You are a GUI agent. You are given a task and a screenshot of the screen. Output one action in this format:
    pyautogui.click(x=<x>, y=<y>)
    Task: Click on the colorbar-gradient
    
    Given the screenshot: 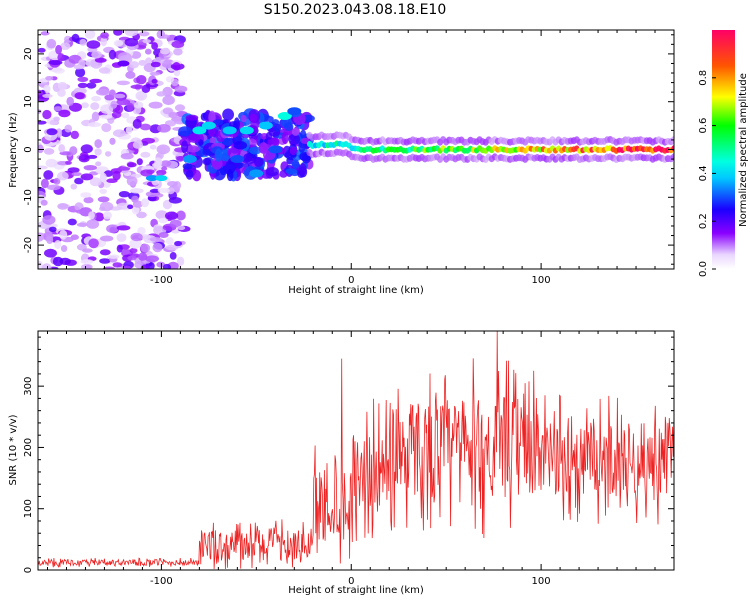 What is the action you would take?
    pyautogui.click(x=723, y=149)
    